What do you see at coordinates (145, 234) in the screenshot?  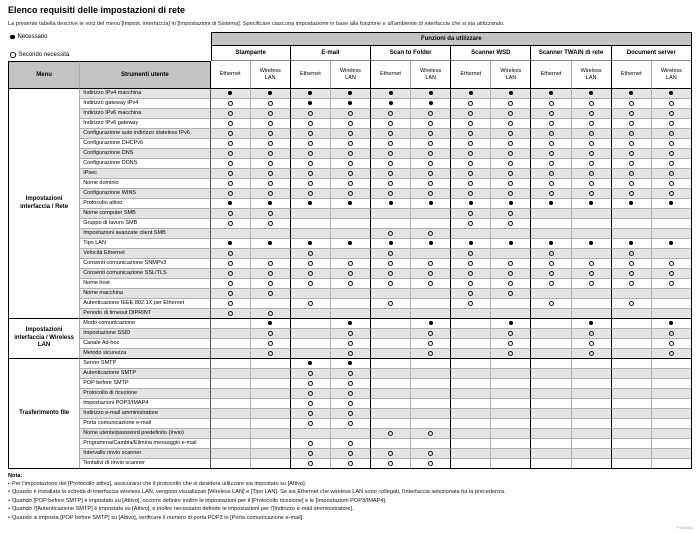 I see `row-label: Impostazioni avanzate client SMB` at bounding box center [145, 234].